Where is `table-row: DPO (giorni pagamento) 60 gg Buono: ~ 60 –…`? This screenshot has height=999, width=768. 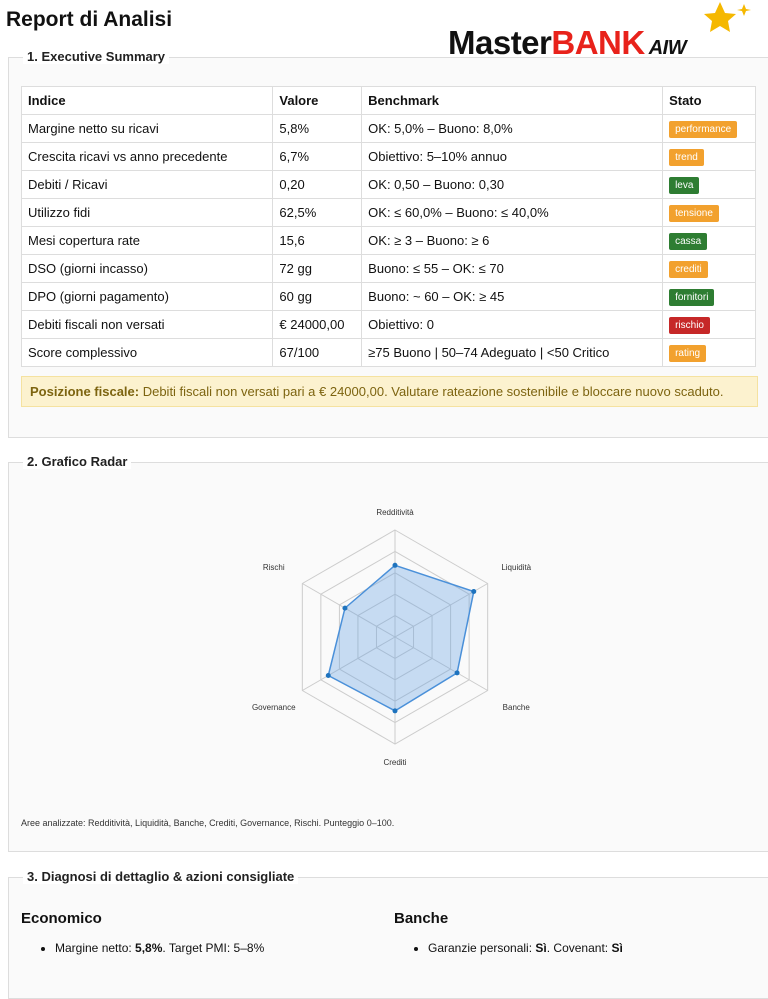 table-row: DPO (giorni pagamento) 60 gg Buono: ~ 60 –… is located at coordinates (388, 296).